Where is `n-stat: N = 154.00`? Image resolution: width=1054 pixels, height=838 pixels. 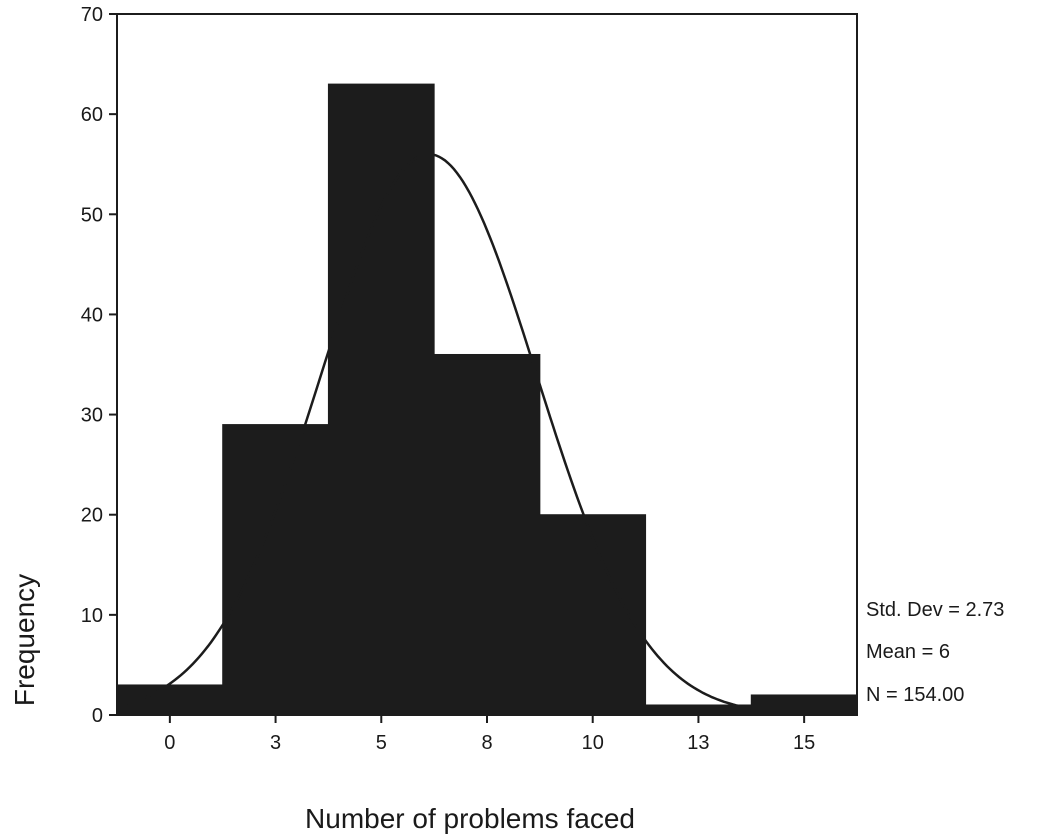 n-stat: N = 154.00 is located at coordinates (915, 695).